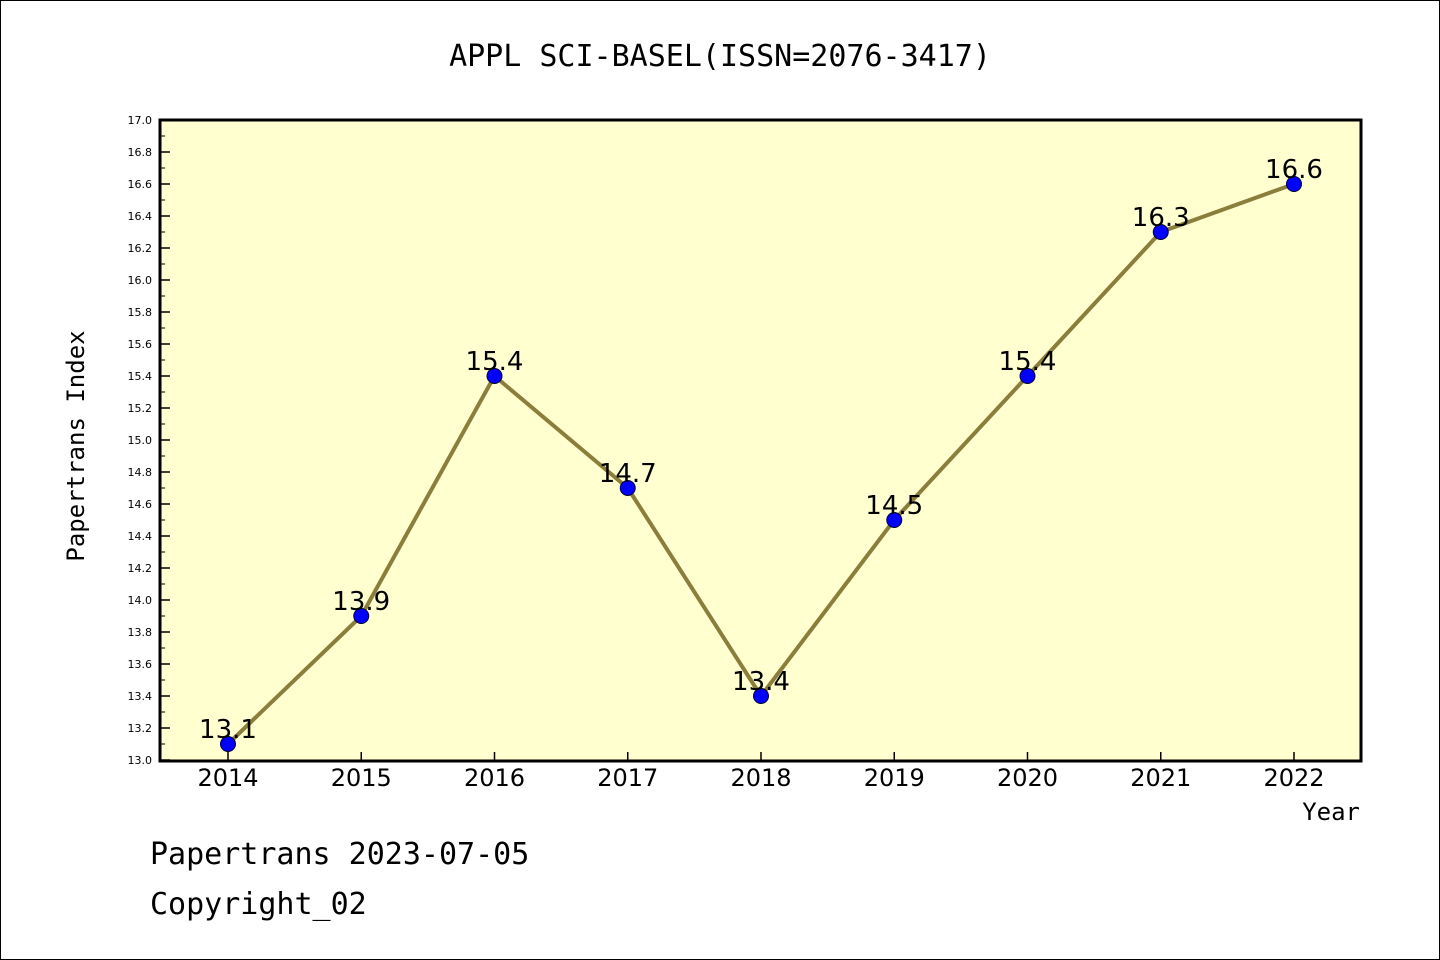 The image size is (1440, 960). What do you see at coordinates (140, 728) in the screenshot?
I see `y-tick-label: 13.2` at bounding box center [140, 728].